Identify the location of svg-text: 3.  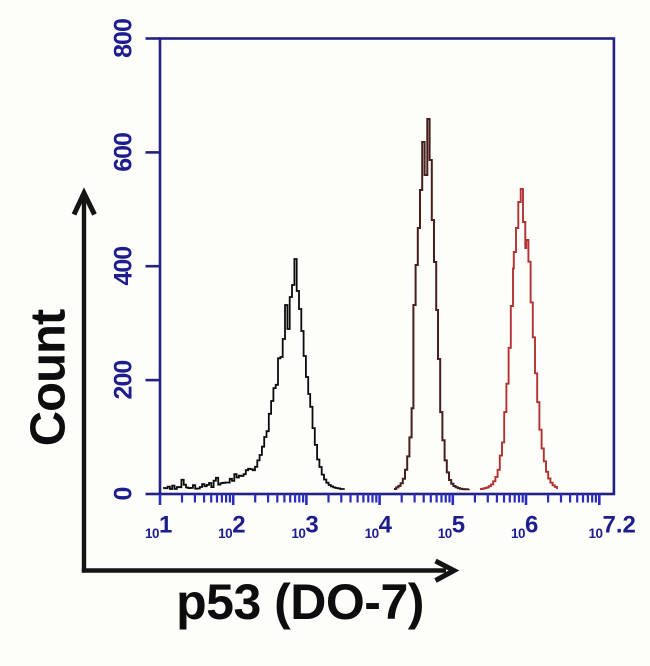
(311, 525).